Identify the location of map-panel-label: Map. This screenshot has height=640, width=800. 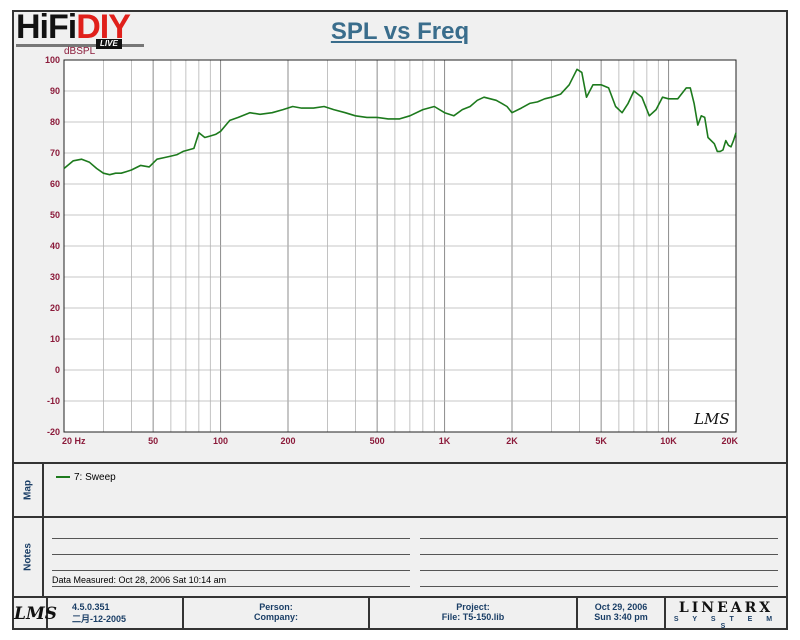
(29, 490).